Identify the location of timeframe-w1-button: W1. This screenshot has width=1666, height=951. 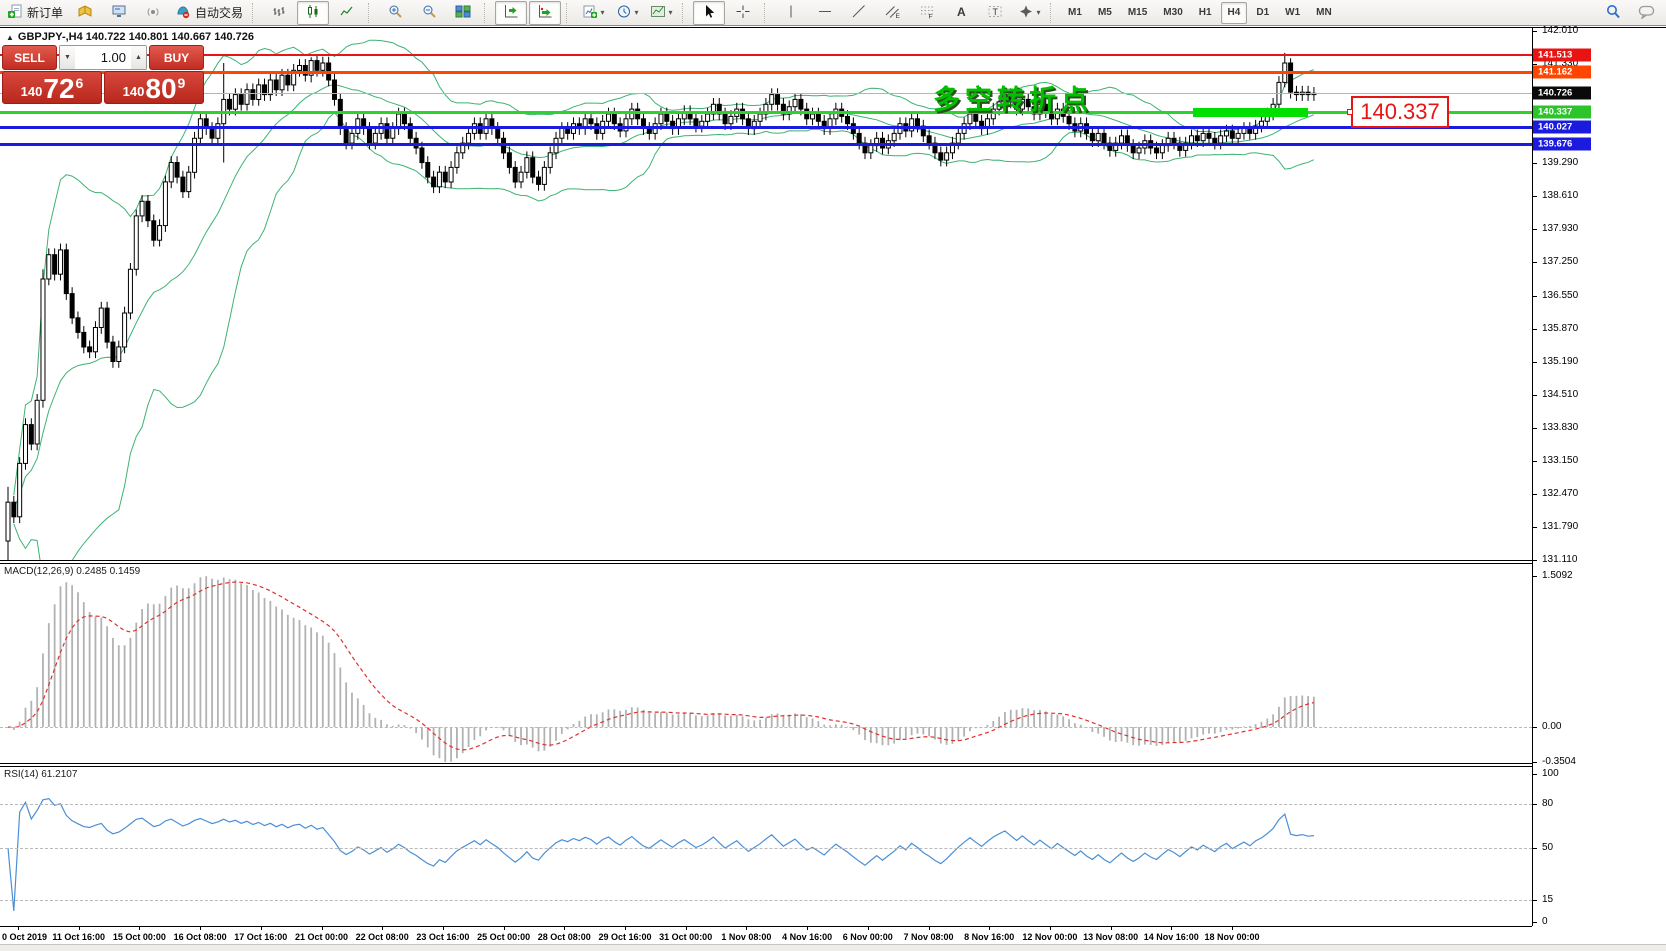
(1293, 12).